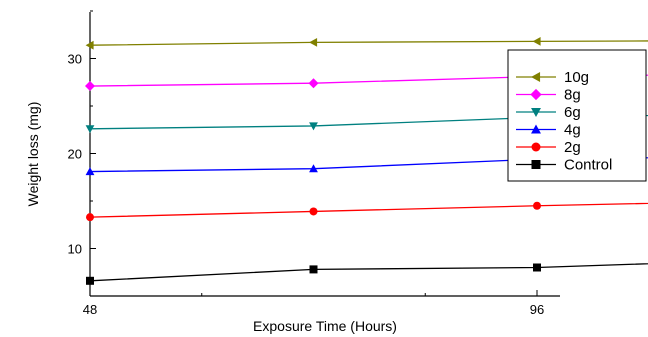 The image size is (648, 337). Describe the element at coordinates (369, 254) in the screenshot. I see `series-line-control` at that location.